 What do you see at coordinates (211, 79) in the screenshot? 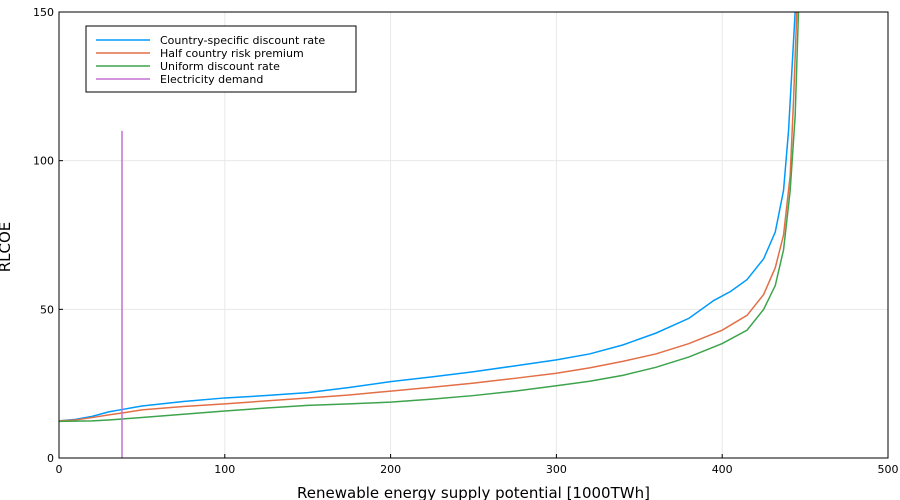
I see `legend-label-3: Electricity demand` at bounding box center [211, 79].